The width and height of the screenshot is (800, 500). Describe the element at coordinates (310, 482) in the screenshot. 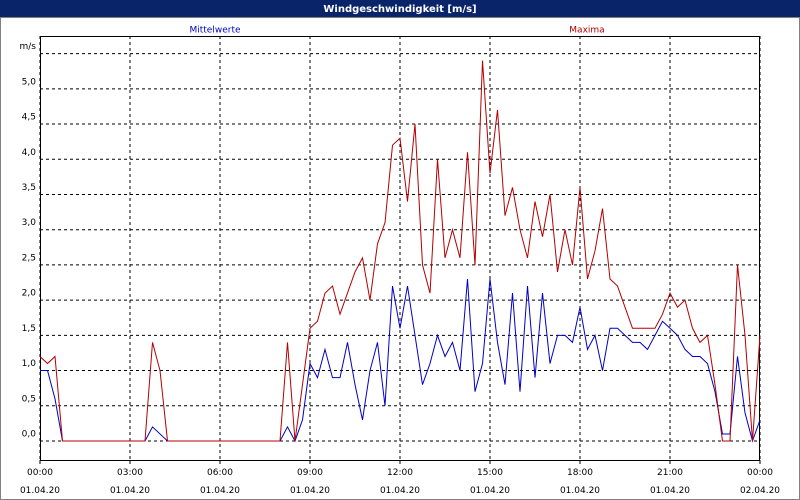

I see `x-tick-label: 09:00 01.04.20` at that location.